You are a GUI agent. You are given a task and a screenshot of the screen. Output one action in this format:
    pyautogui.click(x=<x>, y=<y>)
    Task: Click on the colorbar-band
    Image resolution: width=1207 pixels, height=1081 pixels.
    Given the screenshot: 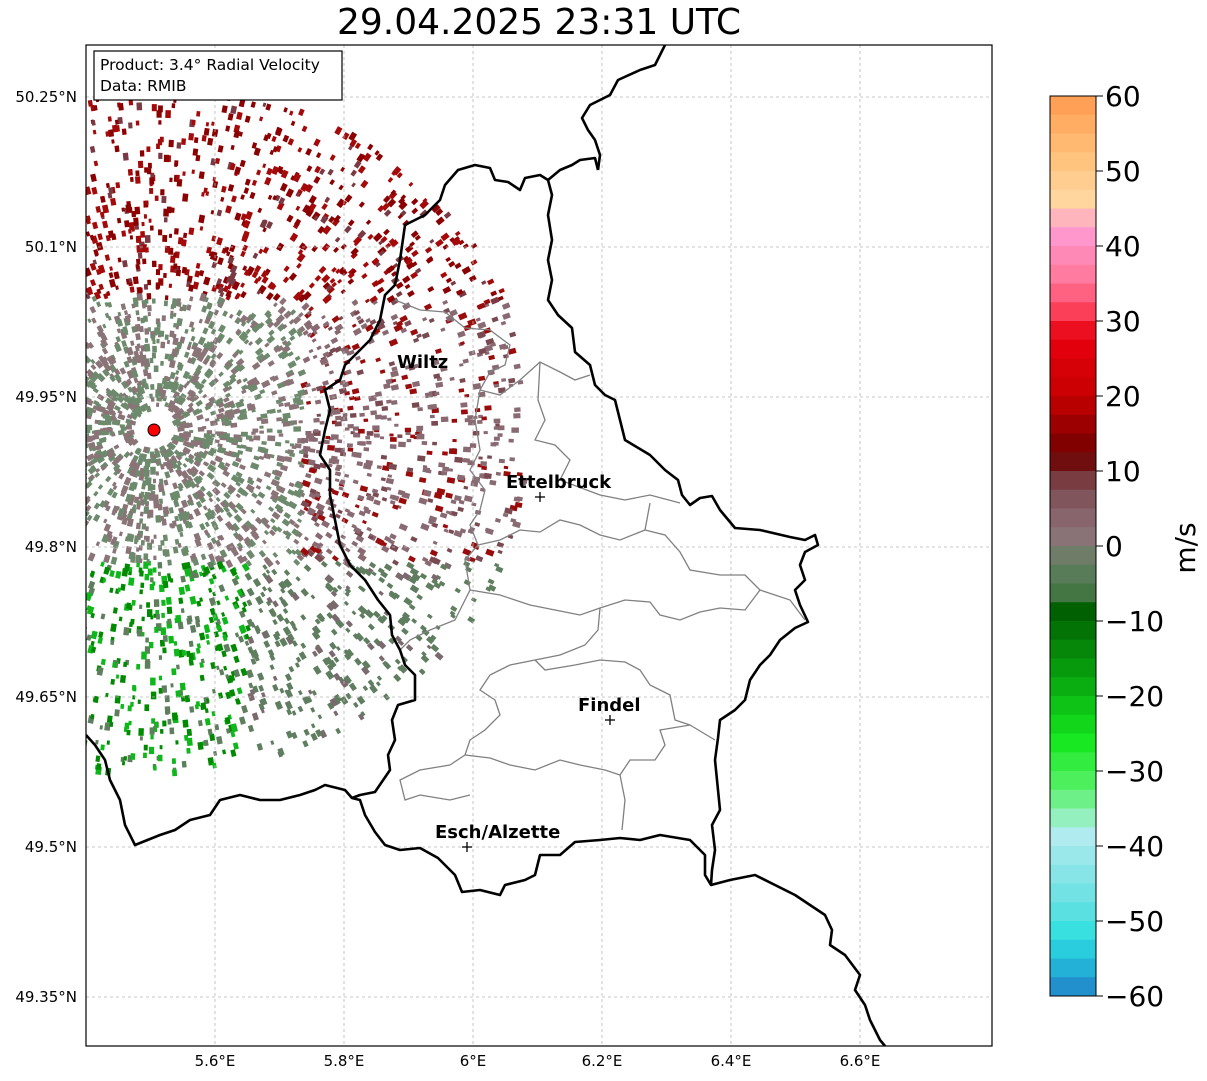 What is the action you would take?
    pyautogui.click(x=1073, y=124)
    